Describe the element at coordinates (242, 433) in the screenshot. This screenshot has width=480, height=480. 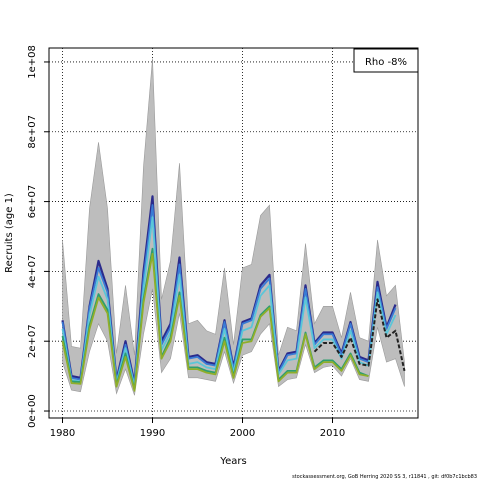
I see `x-tick-label: 2000` at that location.